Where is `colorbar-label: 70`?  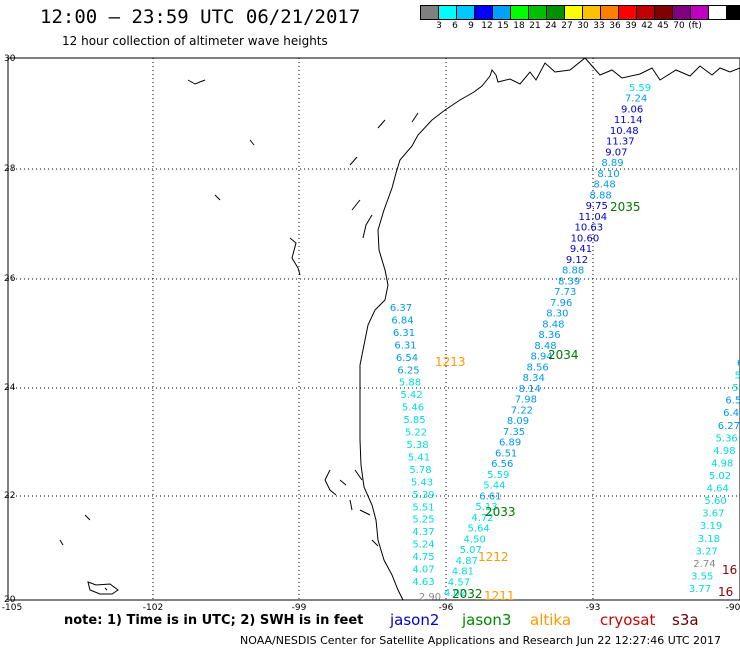 colorbar-label: 70 is located at coordinates (679, 26).